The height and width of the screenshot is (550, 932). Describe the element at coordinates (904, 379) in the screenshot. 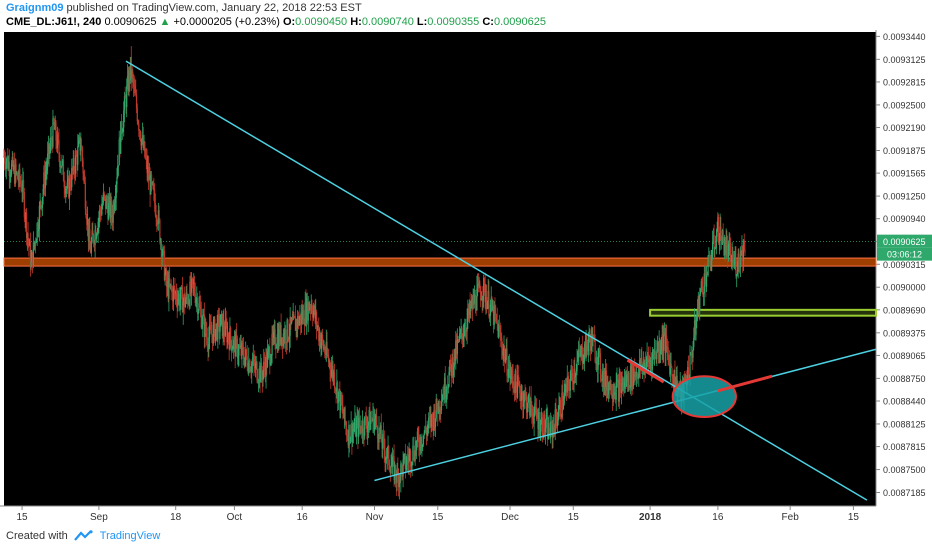

I see `y-tick-label: 0.0088750` at that location.